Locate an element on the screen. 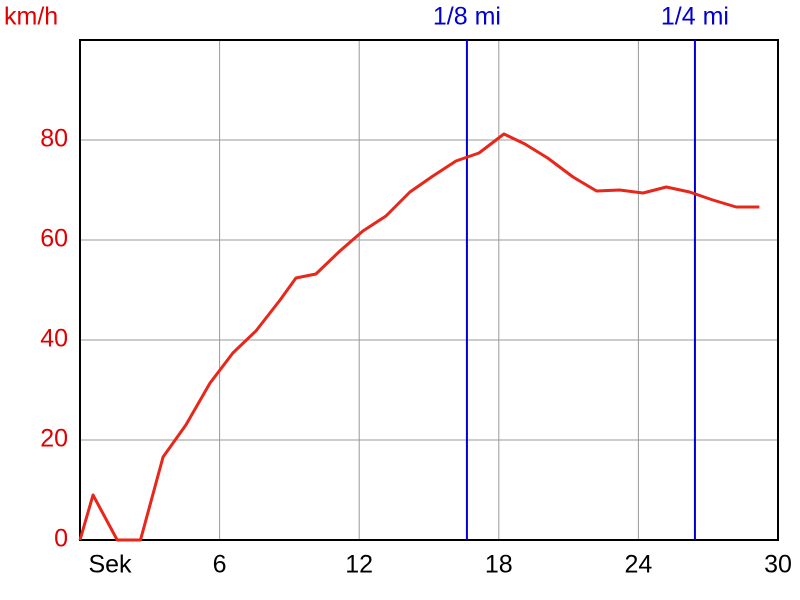  y-tick-label: 20 is located at coordinates (54, 439).